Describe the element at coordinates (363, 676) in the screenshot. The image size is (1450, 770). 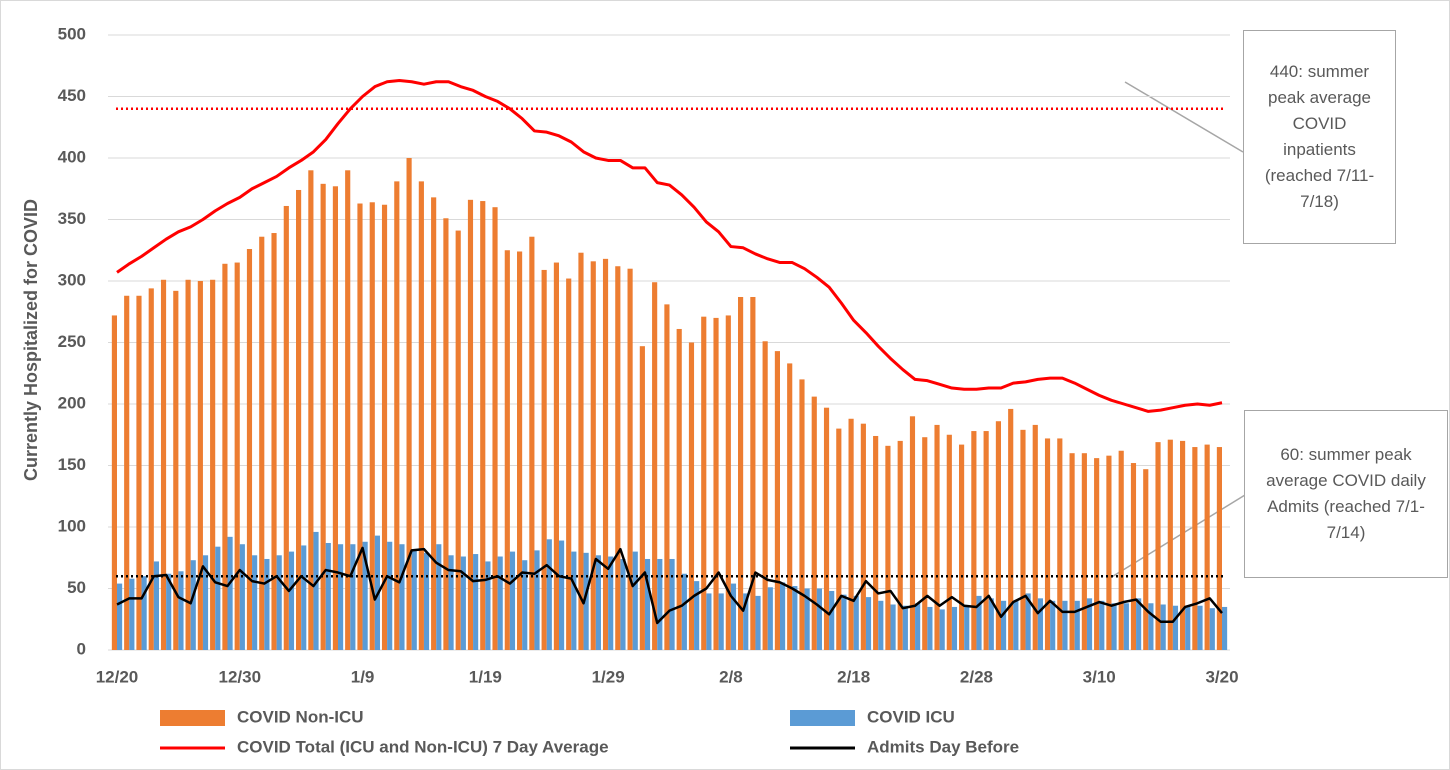
I see `x-tick-label: 1/9` at that location.